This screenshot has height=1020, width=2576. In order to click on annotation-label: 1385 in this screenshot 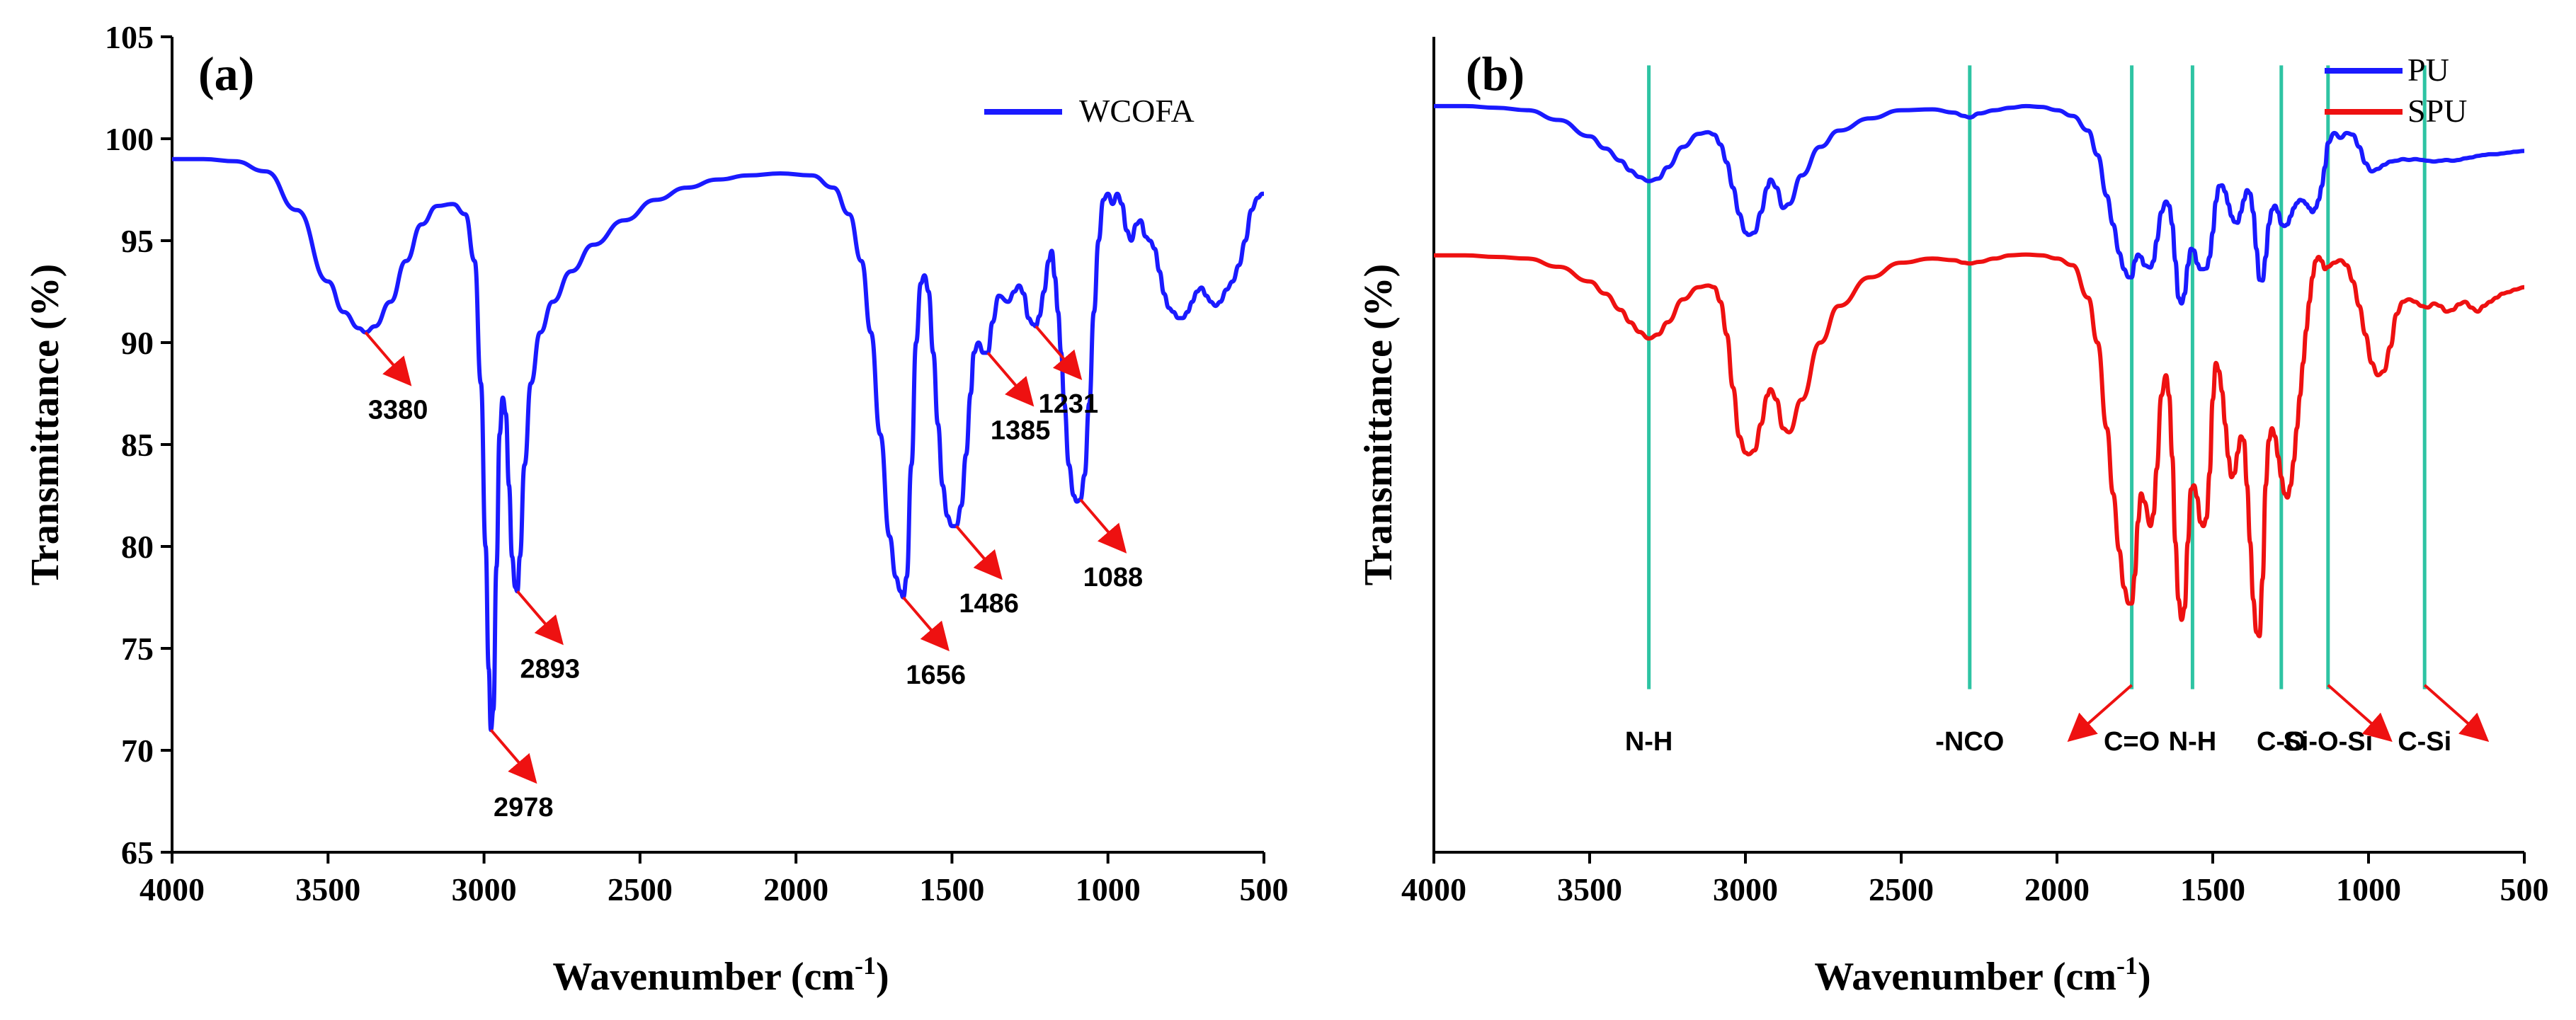, I will do `click(1021, 431)`.